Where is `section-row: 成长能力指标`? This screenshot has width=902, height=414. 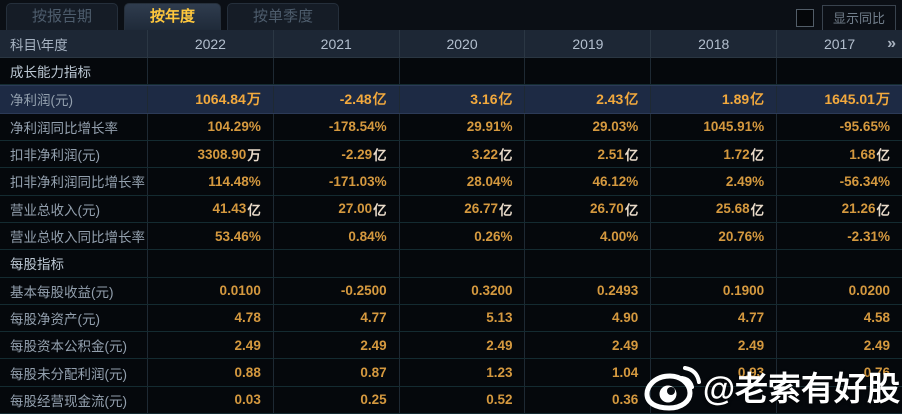
section-row: 成长能力指标 is located at coordinates (451, 72).